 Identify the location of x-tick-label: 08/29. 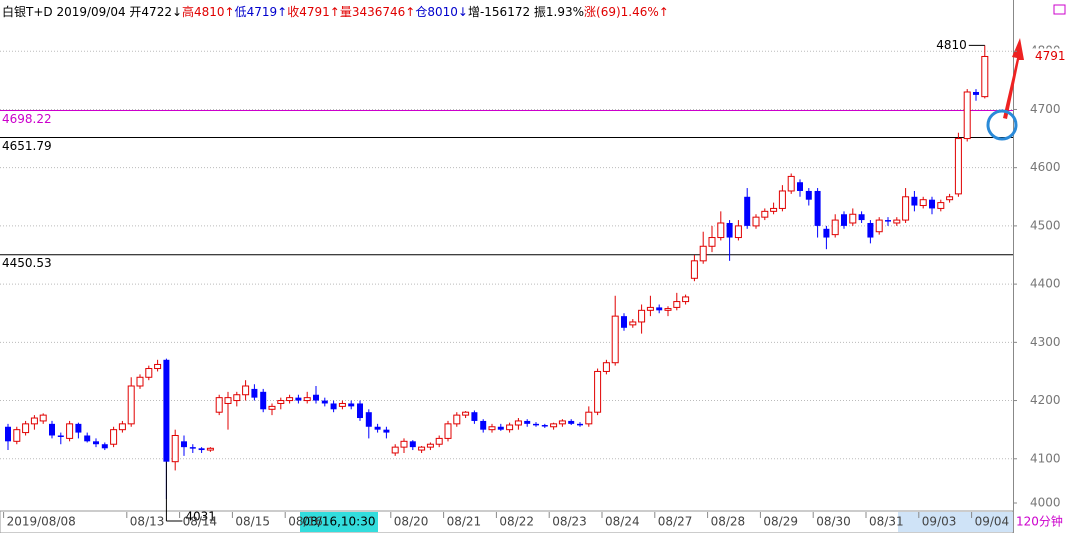
(780, 522).